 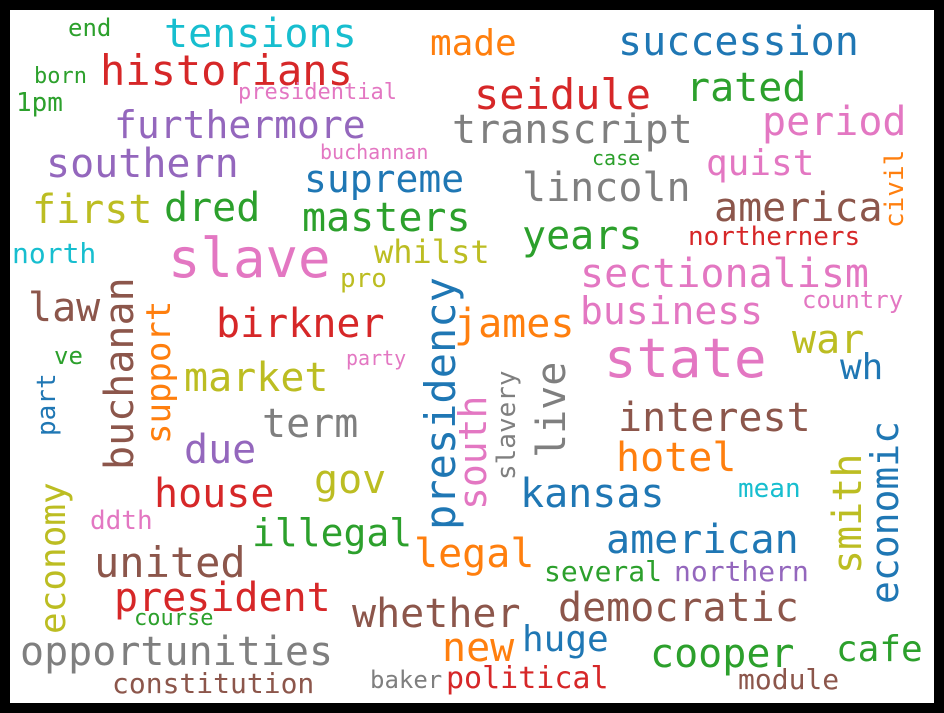 I want to click on word-opportunities: opportunities, so click(x=177, y=652).